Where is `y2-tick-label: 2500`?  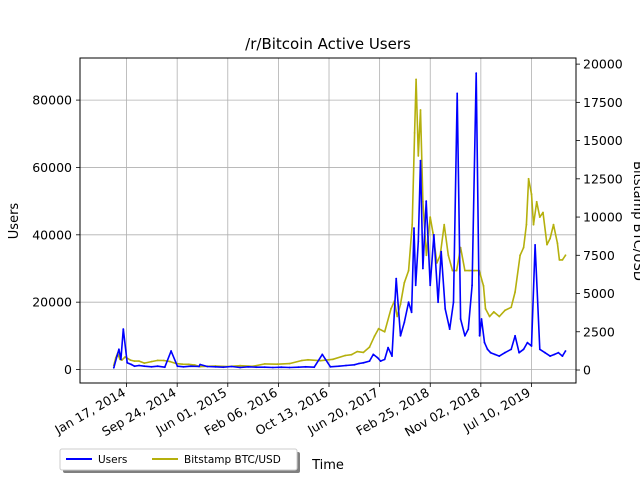
y2-tick-label: 2500 is located at coordinates (599, 331).